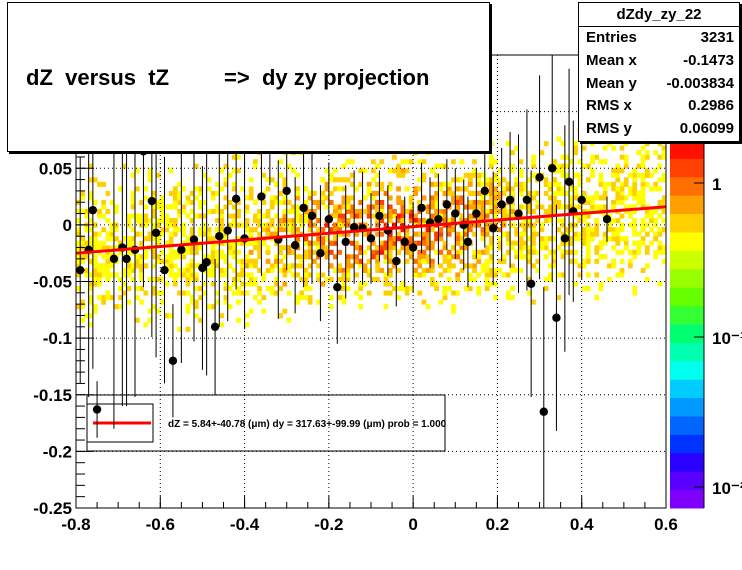 Image resolution: width=742 pixels, height=570 pixels. I want to click on stats-value: 0.2986, so click(711, 106).